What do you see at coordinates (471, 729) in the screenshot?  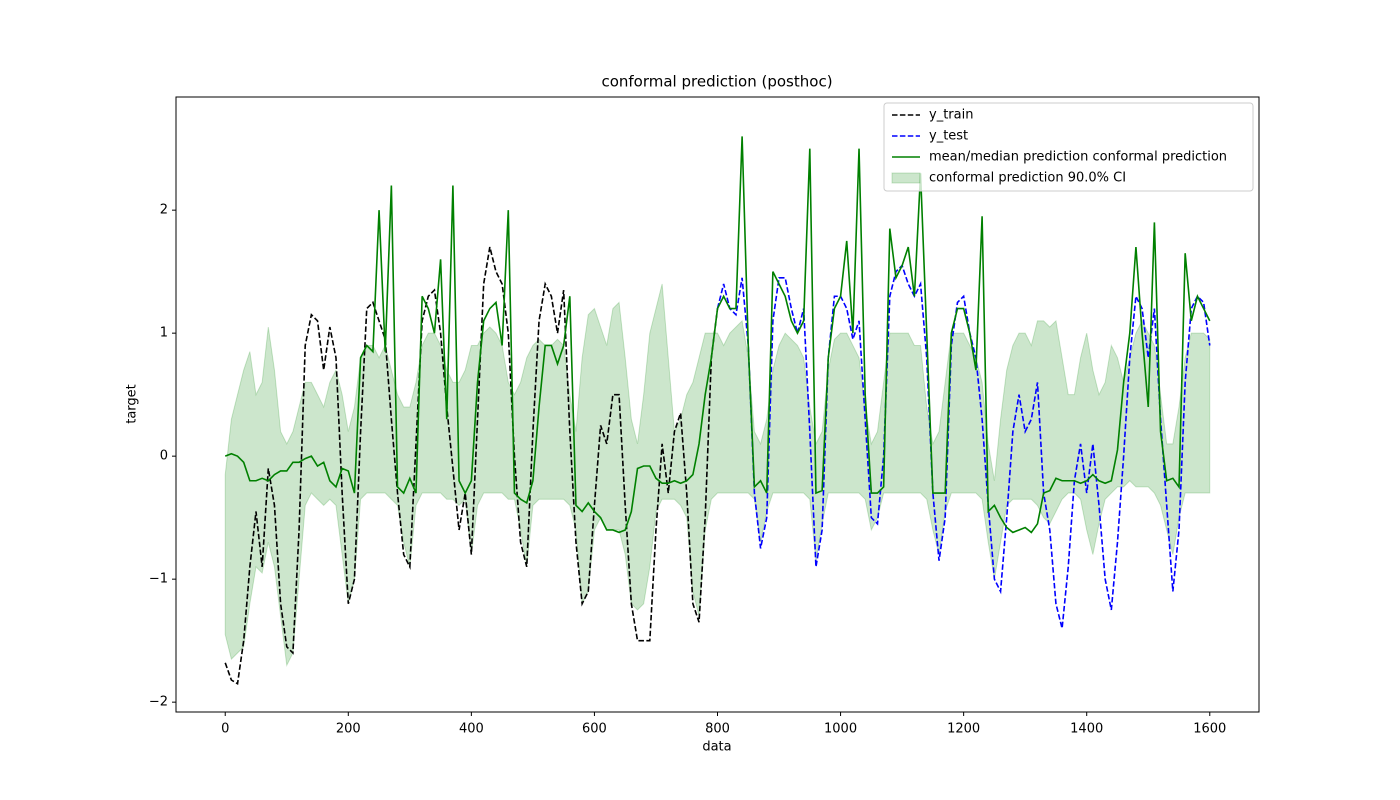 I see `x-tick-label: 400` at bounding box center [471, 729].